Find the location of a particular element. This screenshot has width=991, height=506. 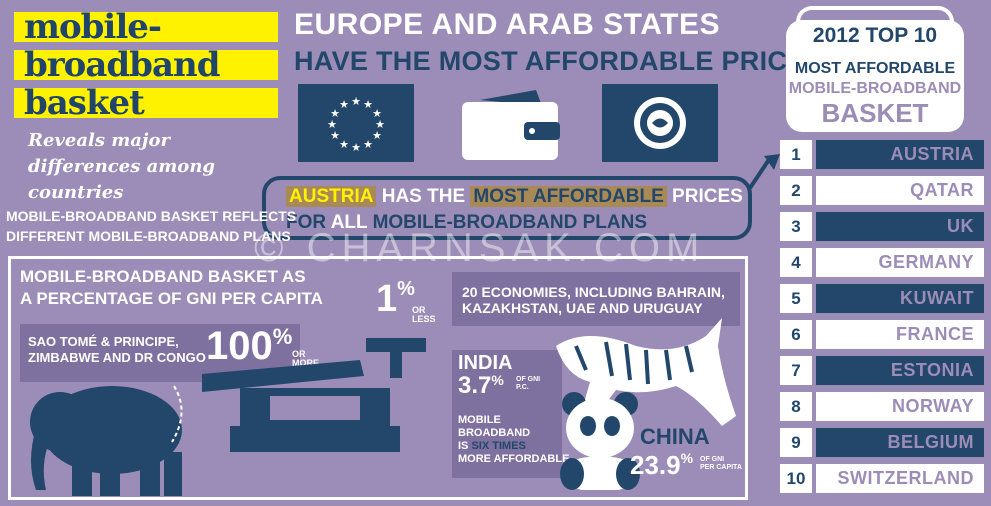

rank-number: 3 is located at coordinates (796, 226).